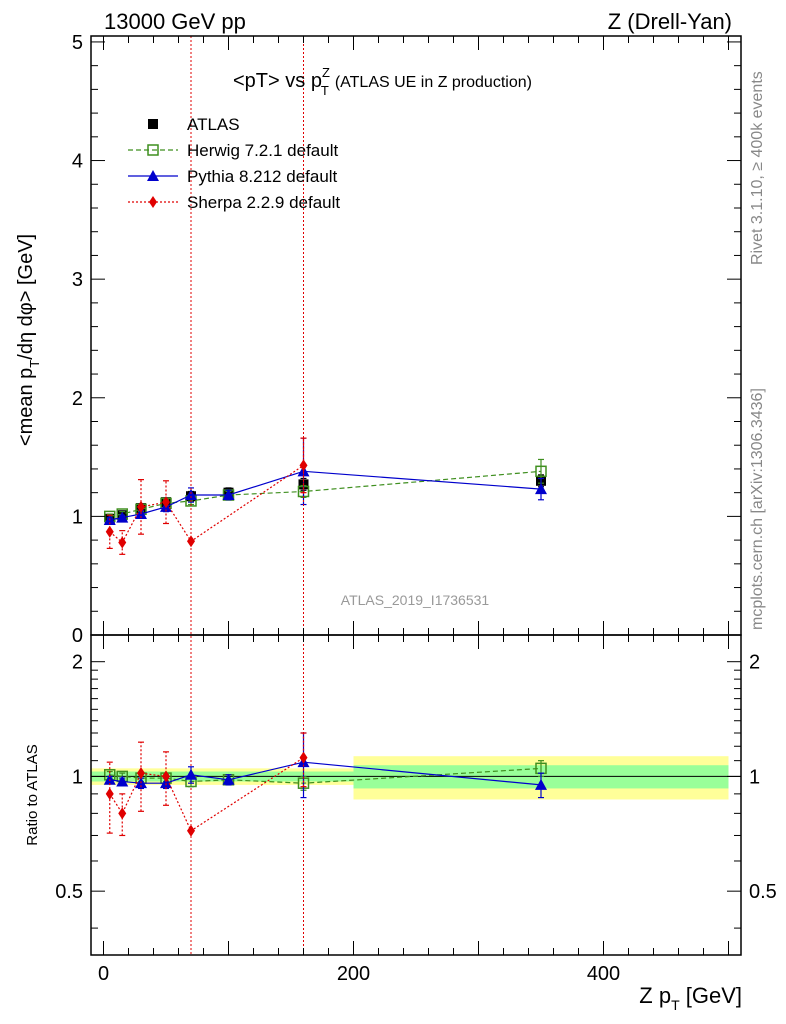  I want to click on series-herwig, so click(325, 490).